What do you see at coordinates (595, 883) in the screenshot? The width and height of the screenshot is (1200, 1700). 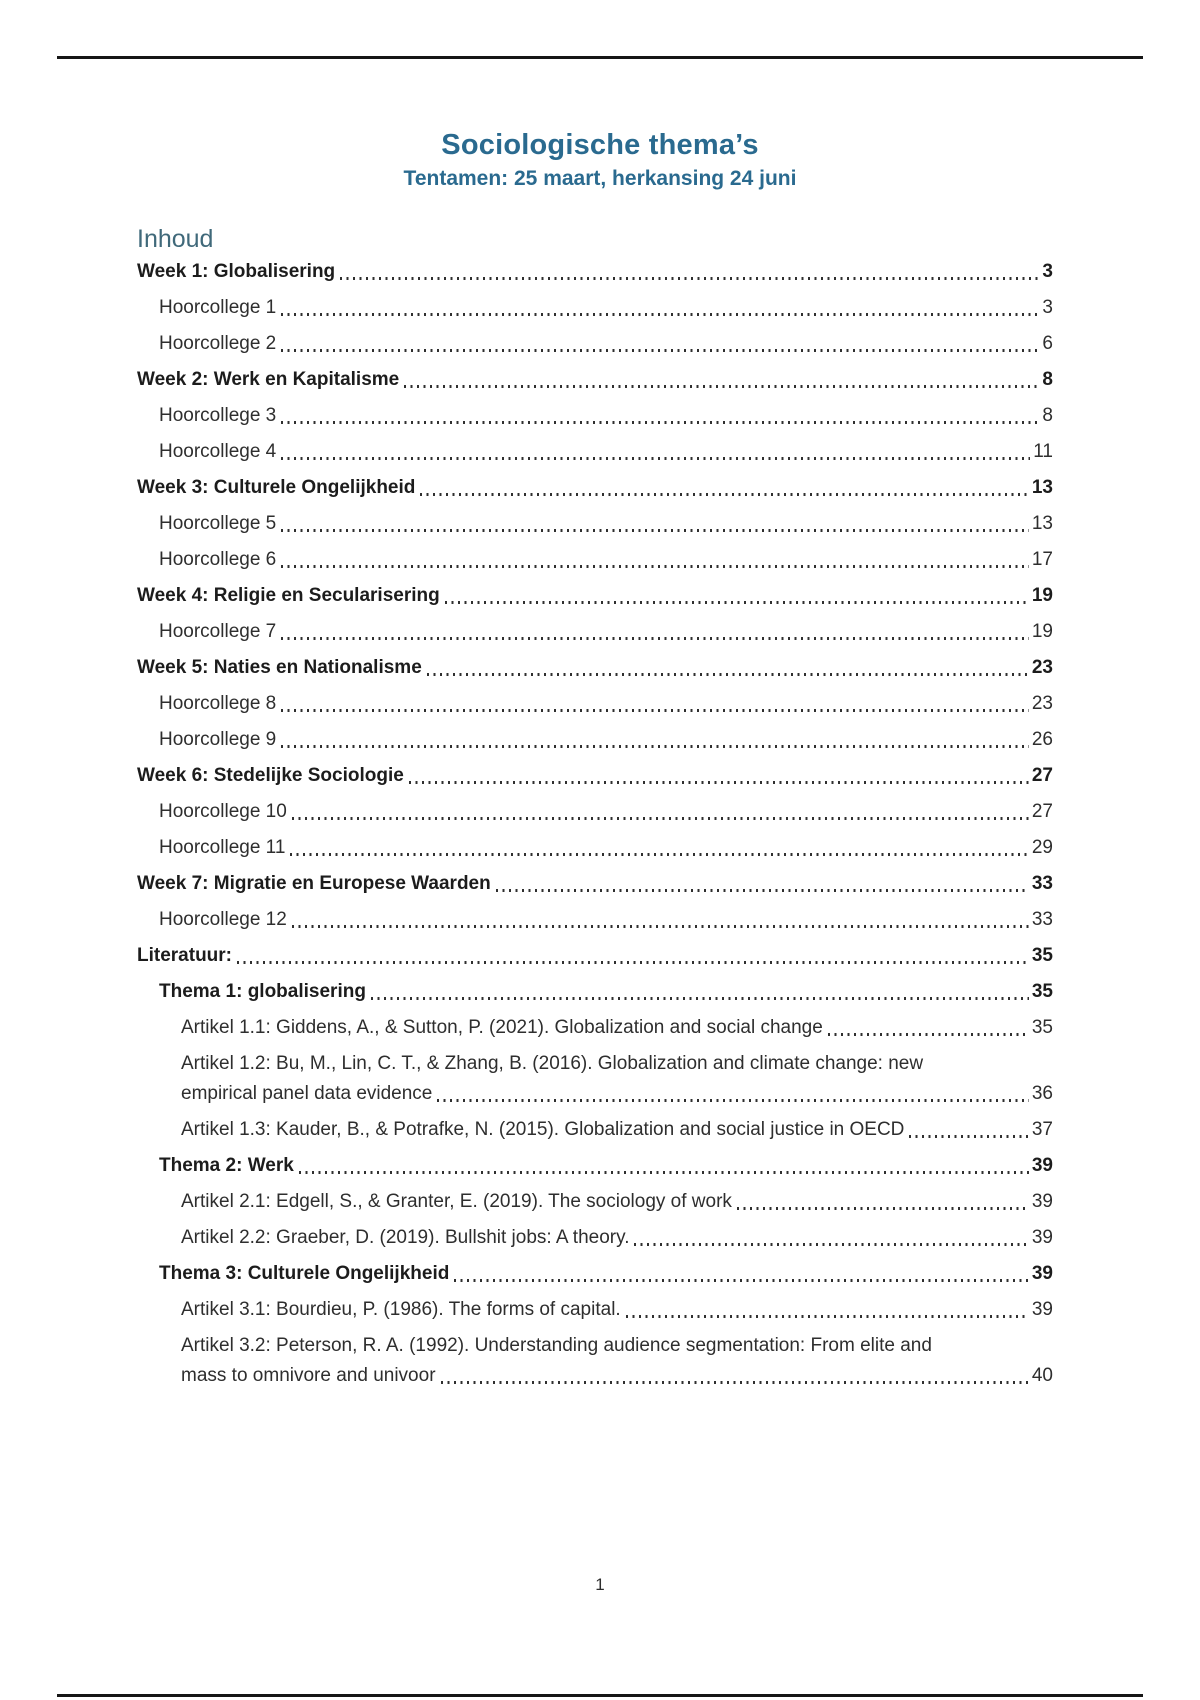 I see `toc-entry: Week 7: Migratie en Europese Waarden 33` at bounding box center [595, 883].